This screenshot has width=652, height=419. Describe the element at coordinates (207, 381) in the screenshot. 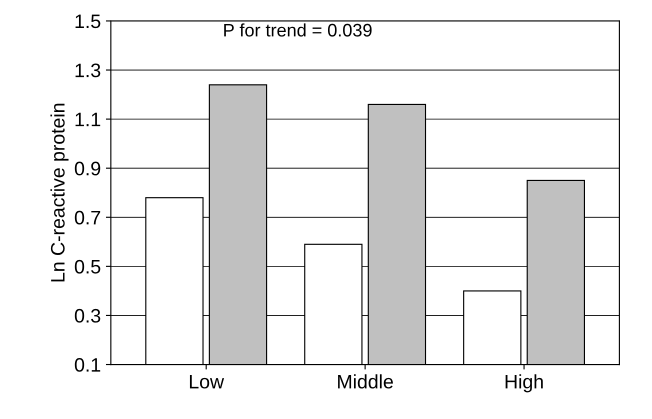

I see `x-tick-label: Low` at that location.